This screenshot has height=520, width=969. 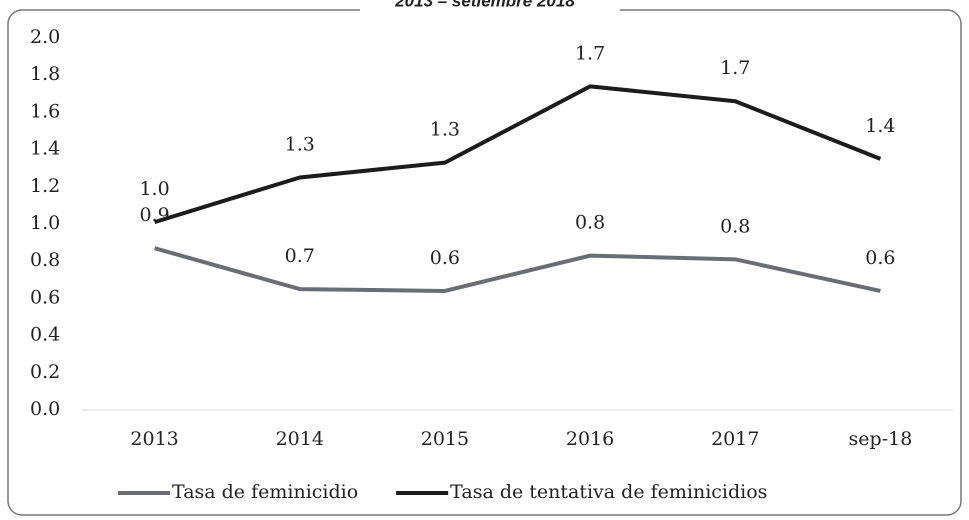 What do you see at coordinates (154, 215) in the screenshot?
I see `data-label: 0.9` at bounding box center [154, 215].